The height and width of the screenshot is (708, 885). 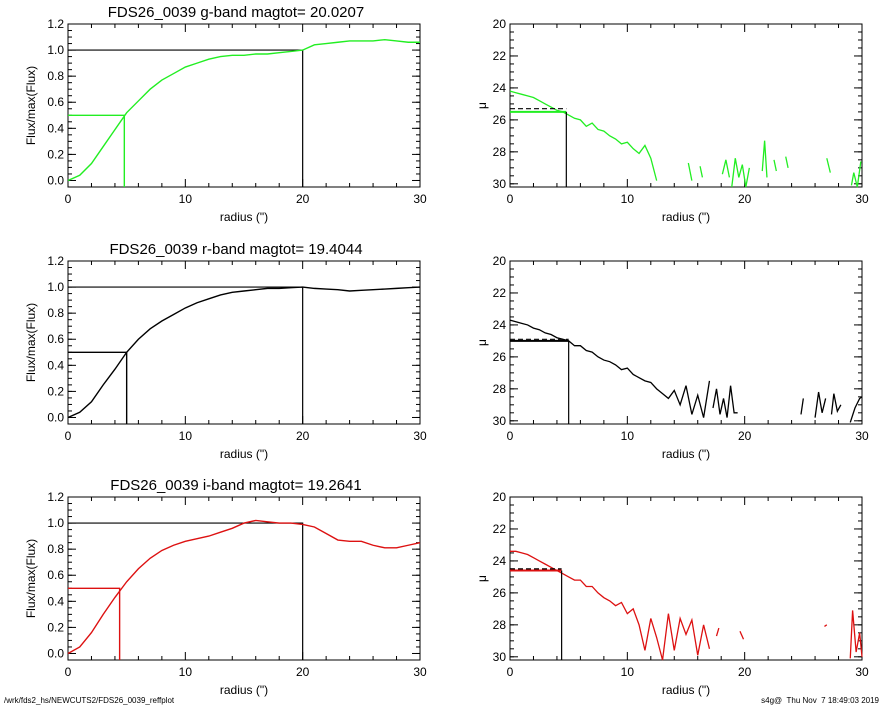 What do you see at coordinates (500, 529) in the screenshot?
I see `y-tick-label: 22` at bounding box center [500, 529].